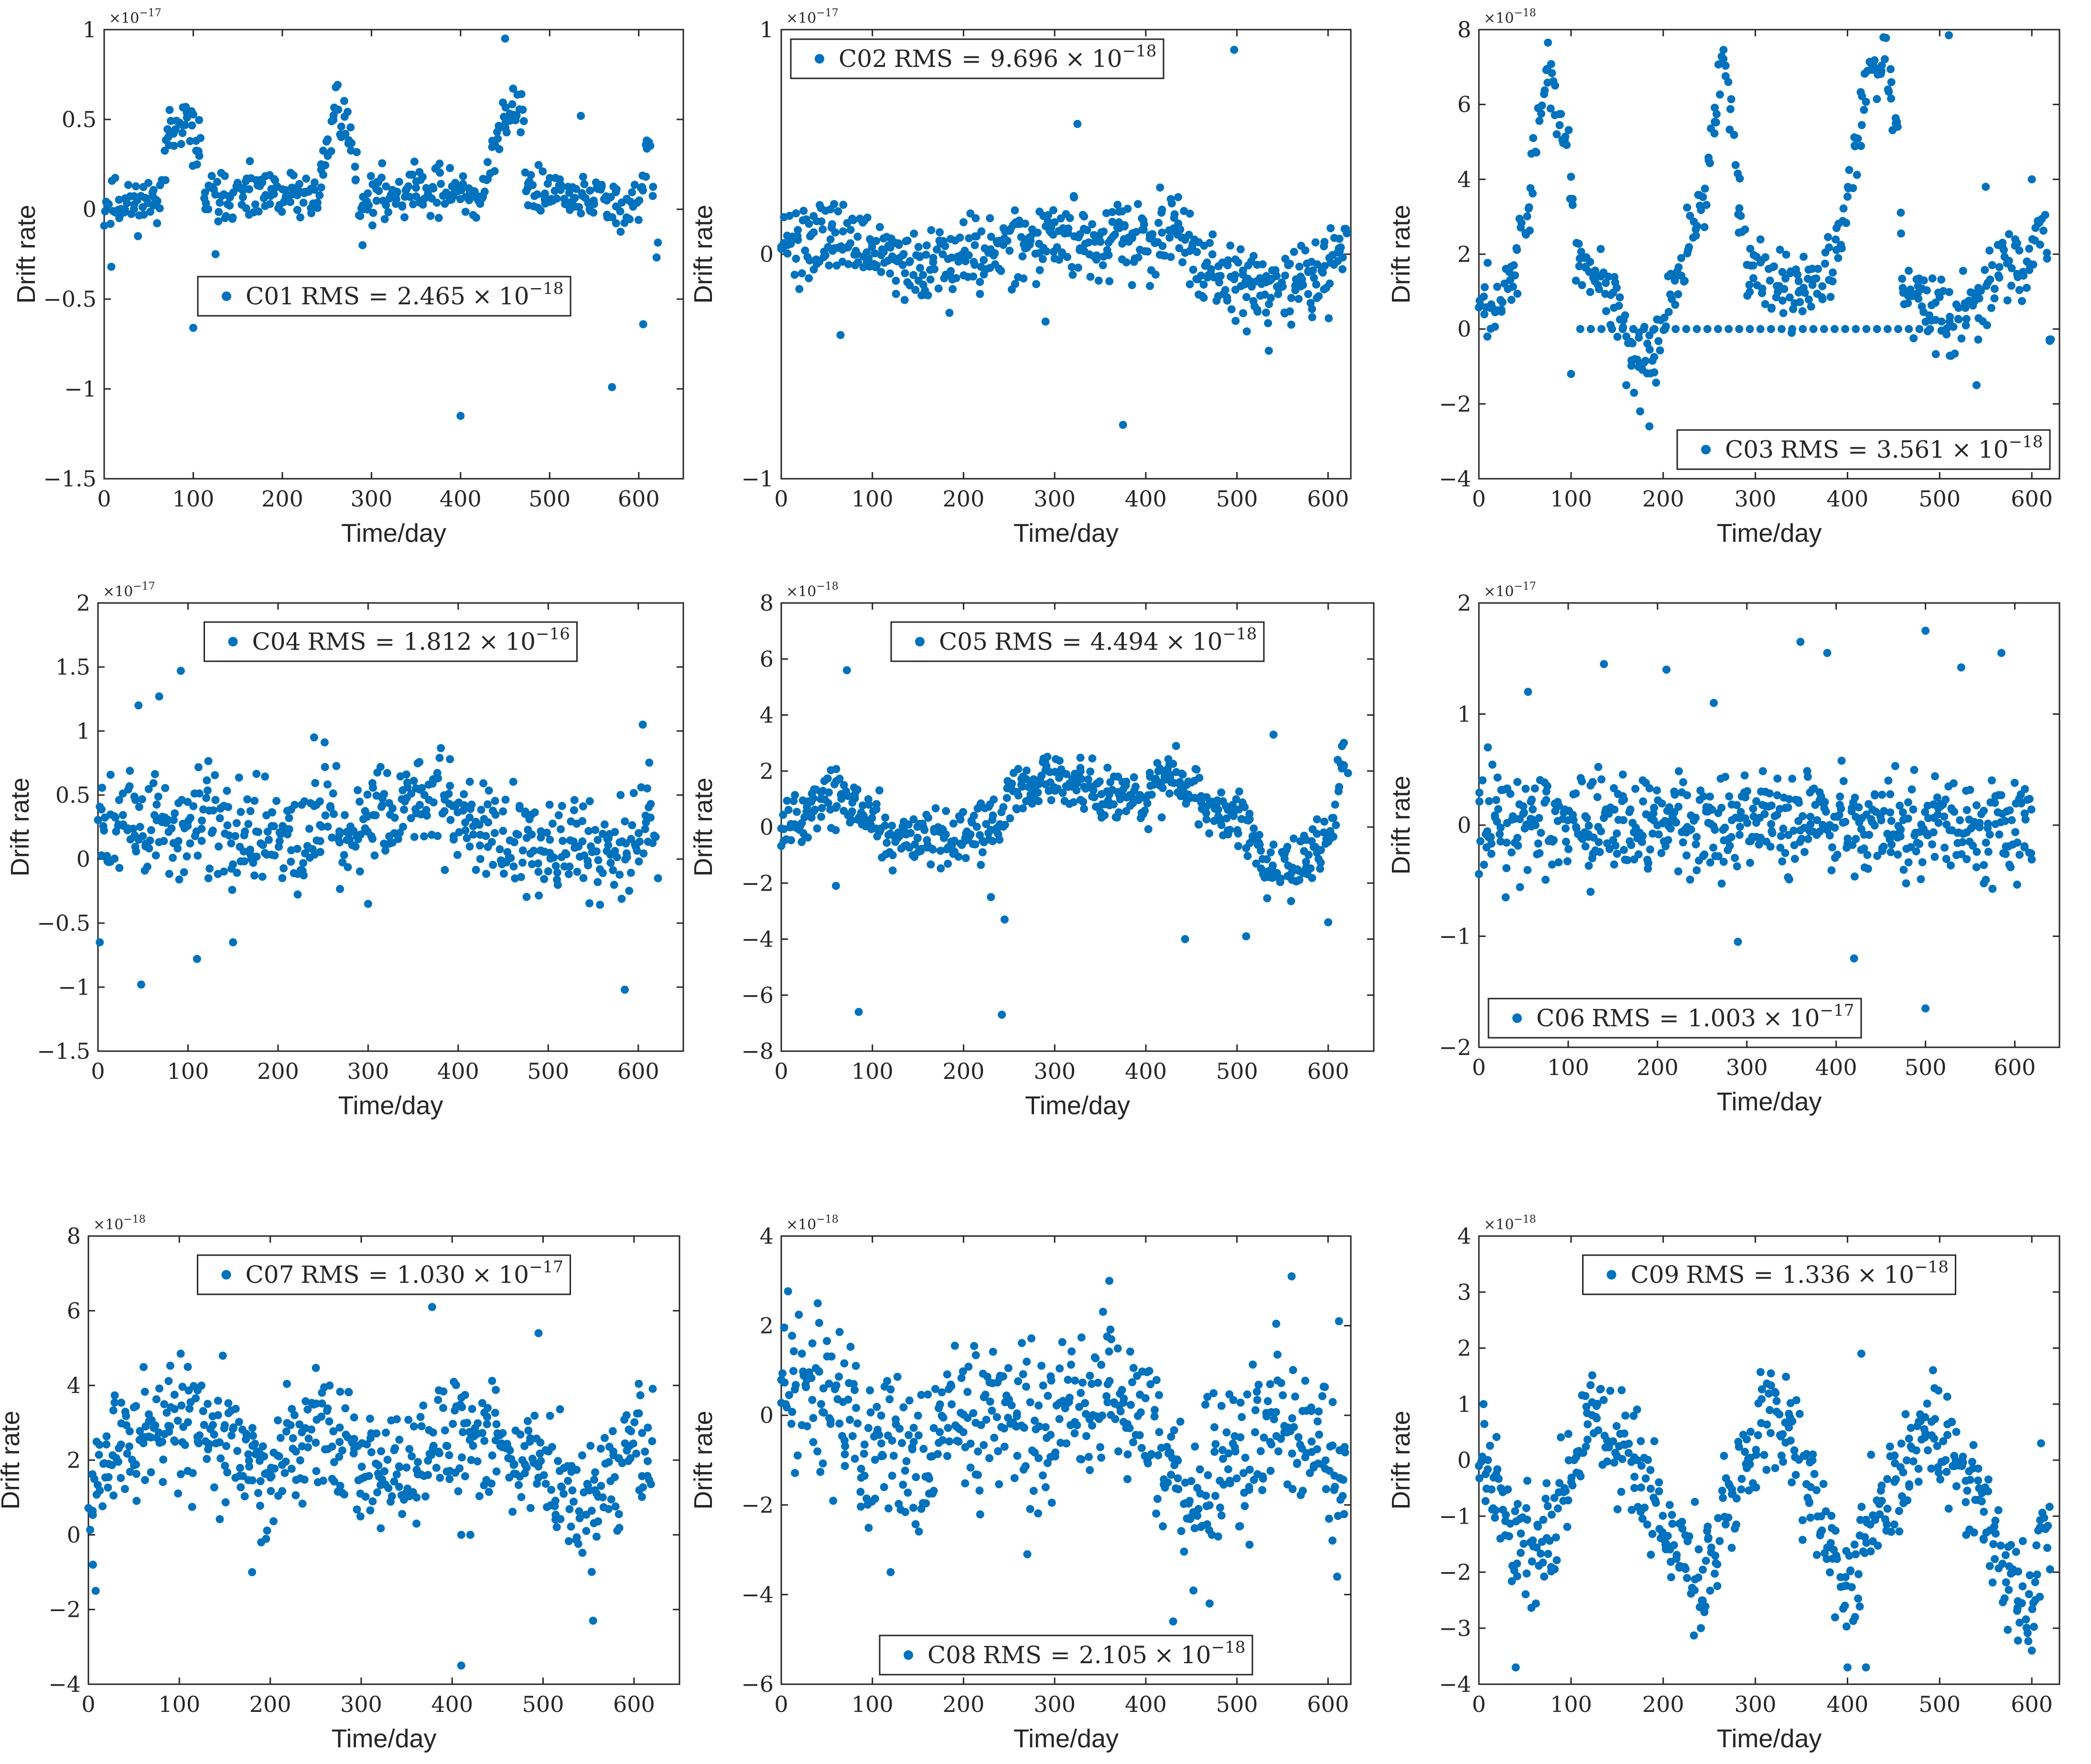  Describe the element at coordinates (757, 1051) in the screenshot. I see `y-tick-label: −8` at that location.